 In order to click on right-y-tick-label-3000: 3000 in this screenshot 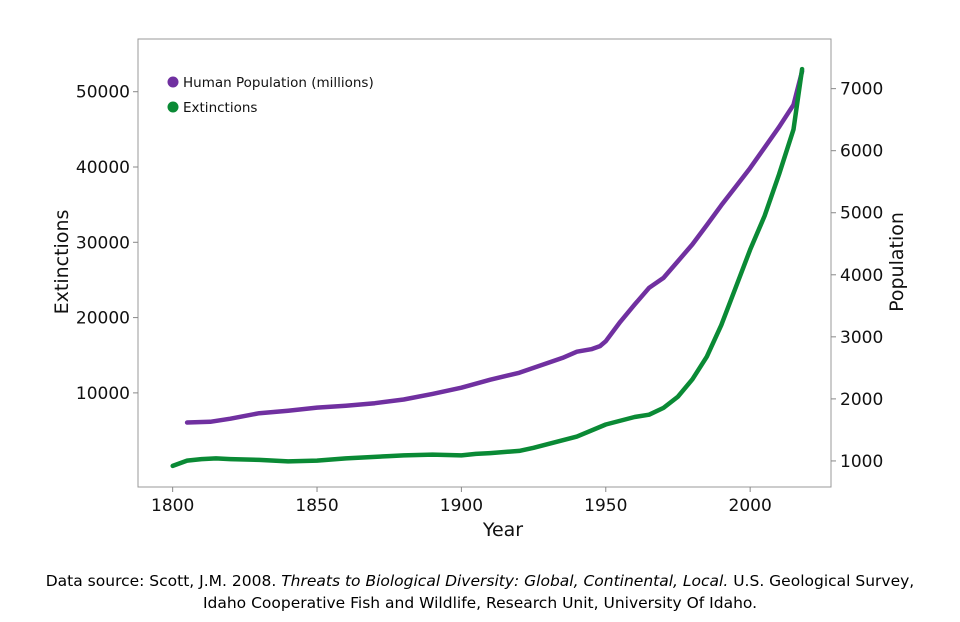, I will do `click(861, 338)`.